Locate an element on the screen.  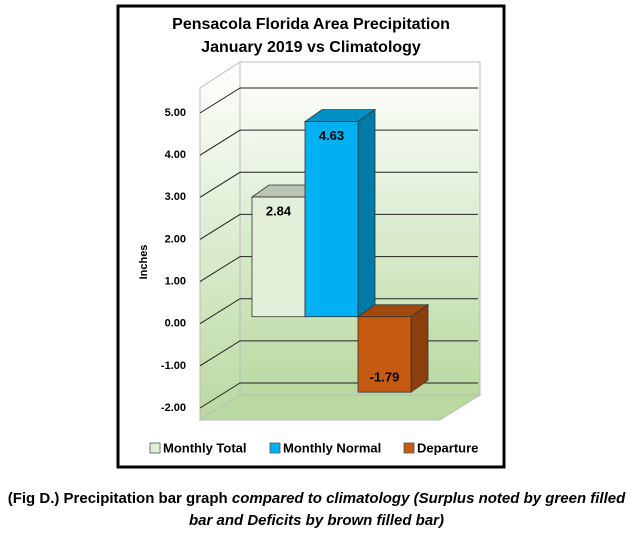
y-tick-label: 5.00 is located at coordinates (175, 113).